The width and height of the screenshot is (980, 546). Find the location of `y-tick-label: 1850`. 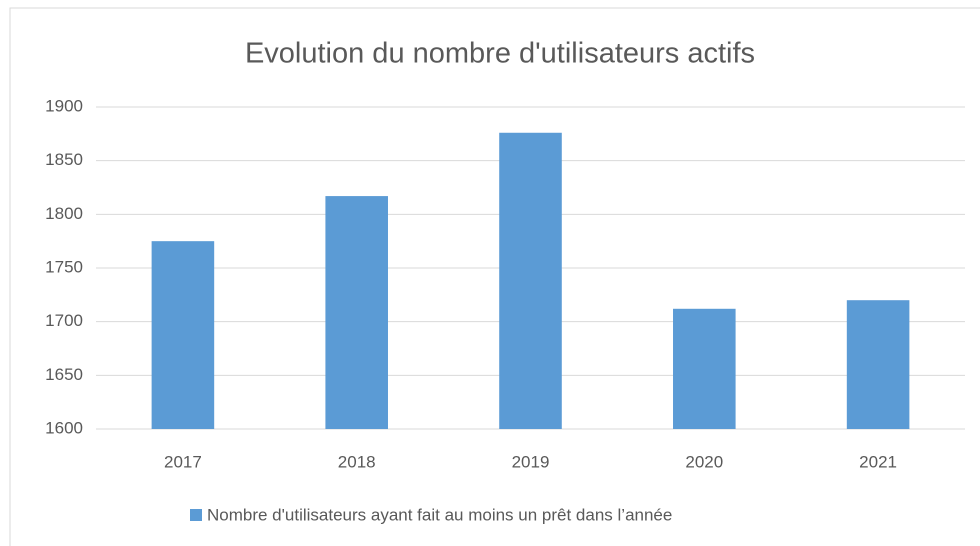

y-tick-label: 1850 is located at coordinates (64, 159).